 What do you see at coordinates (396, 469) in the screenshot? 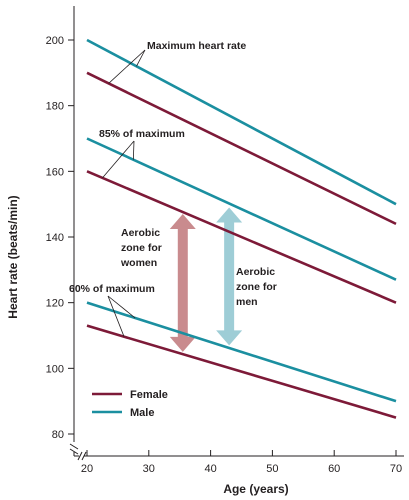
I see `x-tick-label: 70` at bounding box center [396, 469].